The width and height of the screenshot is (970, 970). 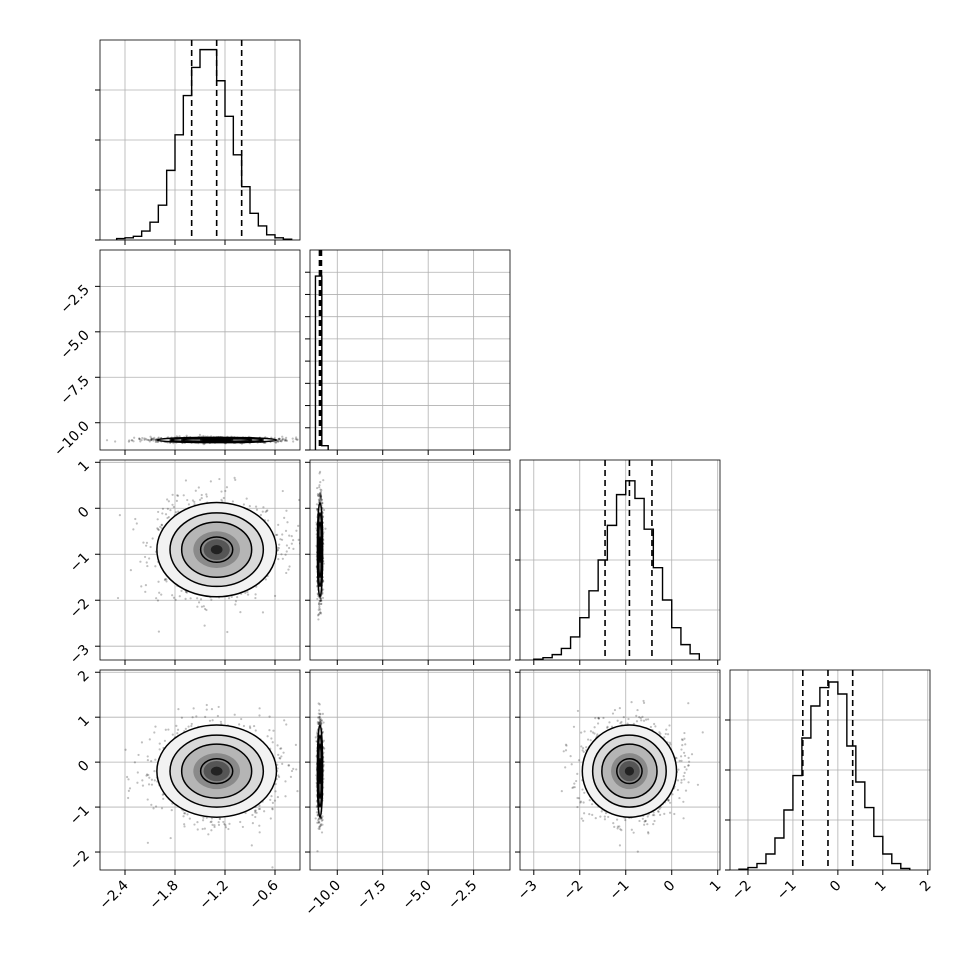 What do you see at coordinates (74, 299) in the screenshot?
I see `y-tick-label: −2.5` at bounding box center [74, 299].